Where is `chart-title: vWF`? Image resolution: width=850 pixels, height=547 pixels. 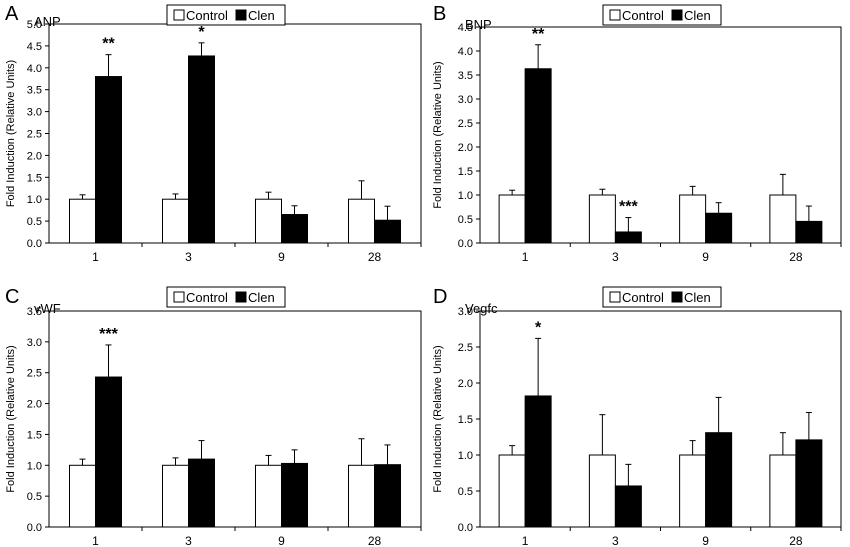 chart-title: vWF is located at coordinates (47, 308).